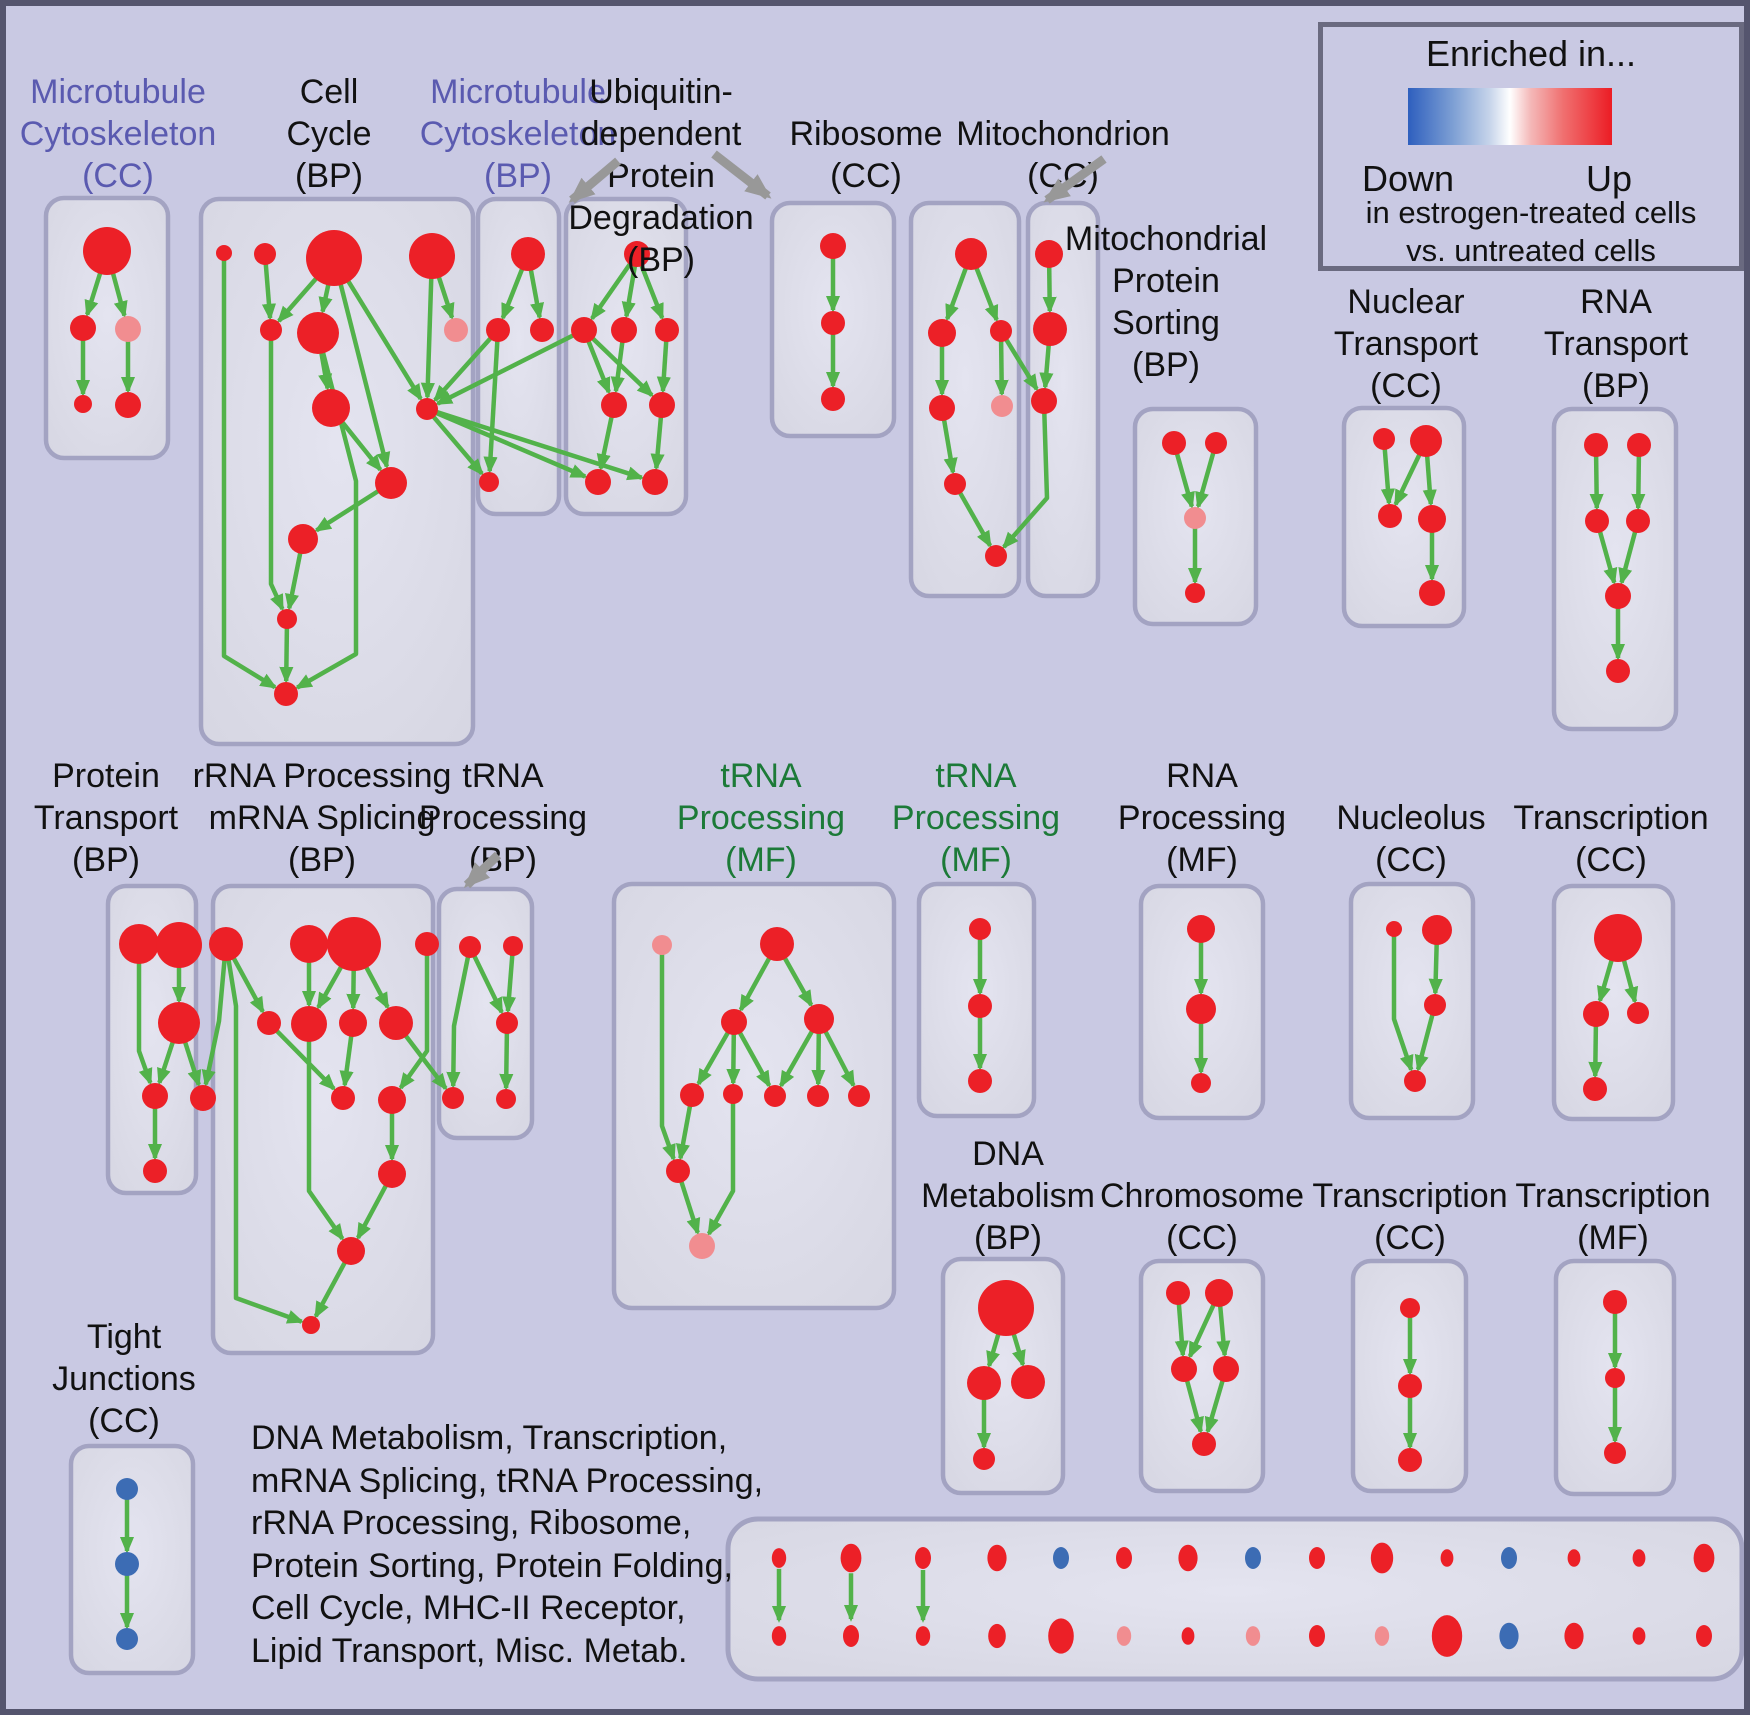  Describe the element at coordinates (503, 776) in the screenshot. I see `cluster-label-tb: tRNA` at that location.